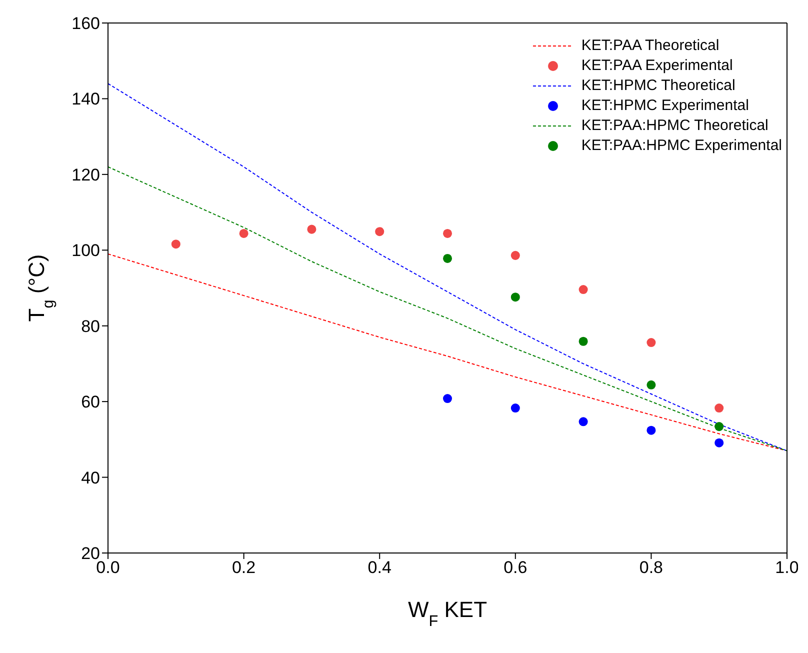 This screenshot has height=653, width=808. What do you see at coordinates (658, 86) in the screenshot?
I see `legend-label: KET:HPMC Theoretical` at bounding box center [658, 86].